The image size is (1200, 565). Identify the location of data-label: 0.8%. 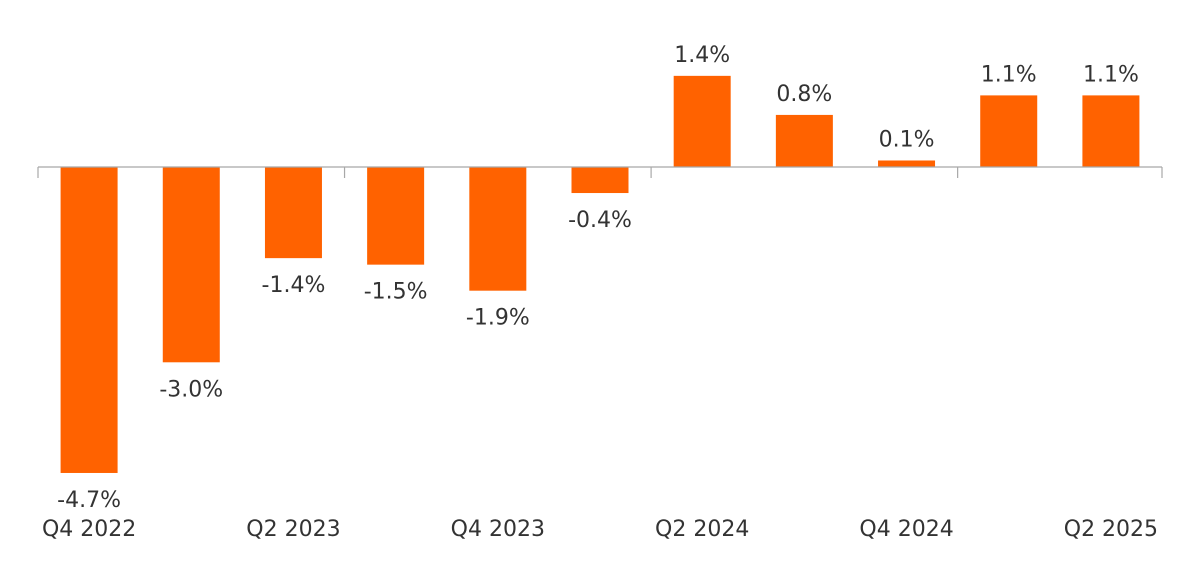
(804, 94).